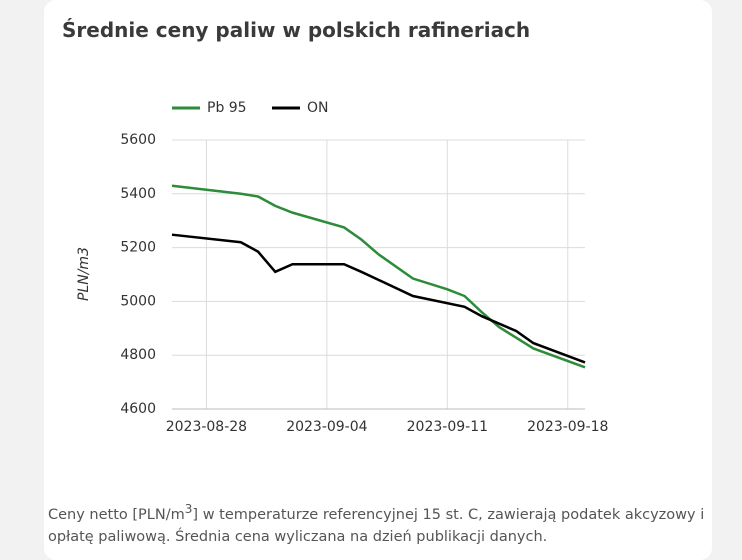 This screenshot has width=742, height=560. What do you see at coordinates (188, 509) in the screenshot?
I see `footnote-sup: 3` at bounding box center [188, 509].